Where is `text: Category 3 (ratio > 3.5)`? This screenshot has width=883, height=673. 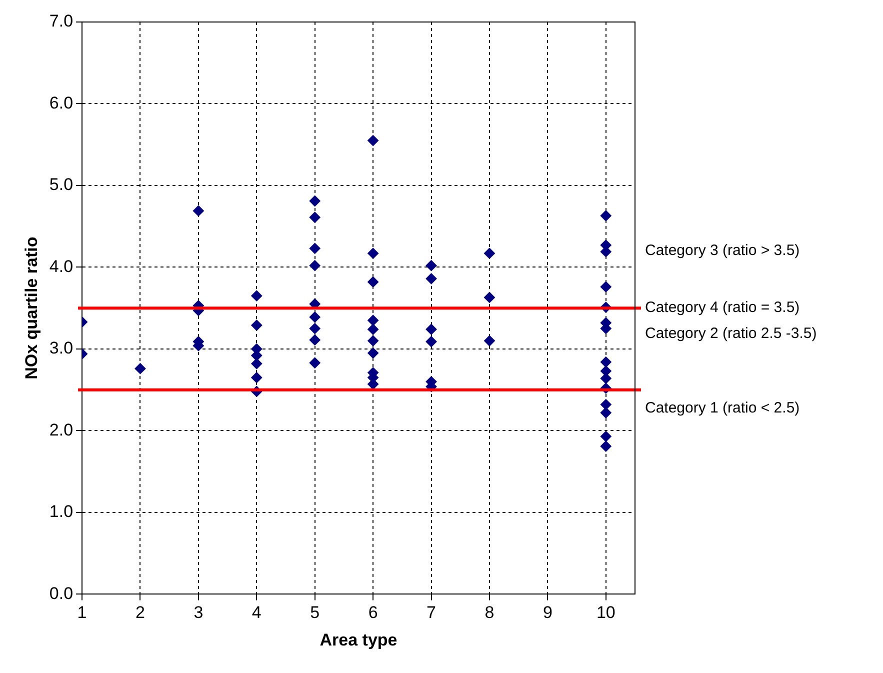
text: Category 3 (ratio > 3.5) is located at coordinates (722, 251).